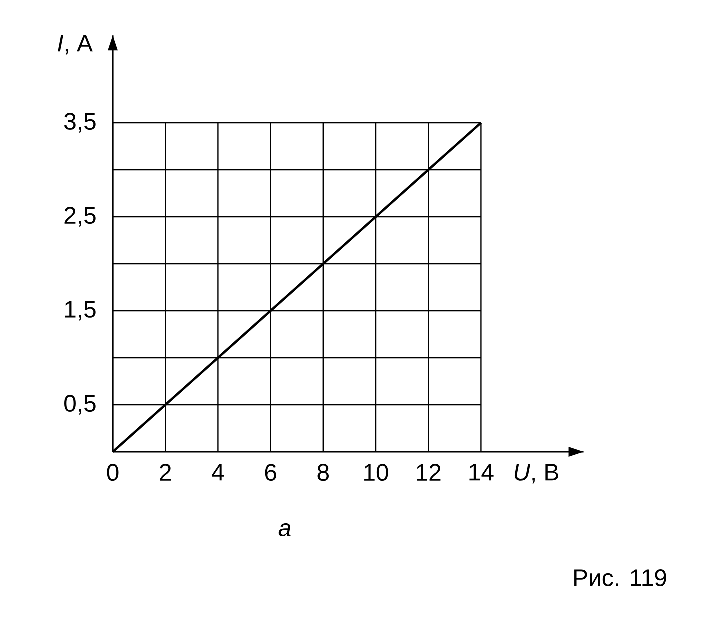  I want to click on y-tick-label: 2,5, so click(80, 217).